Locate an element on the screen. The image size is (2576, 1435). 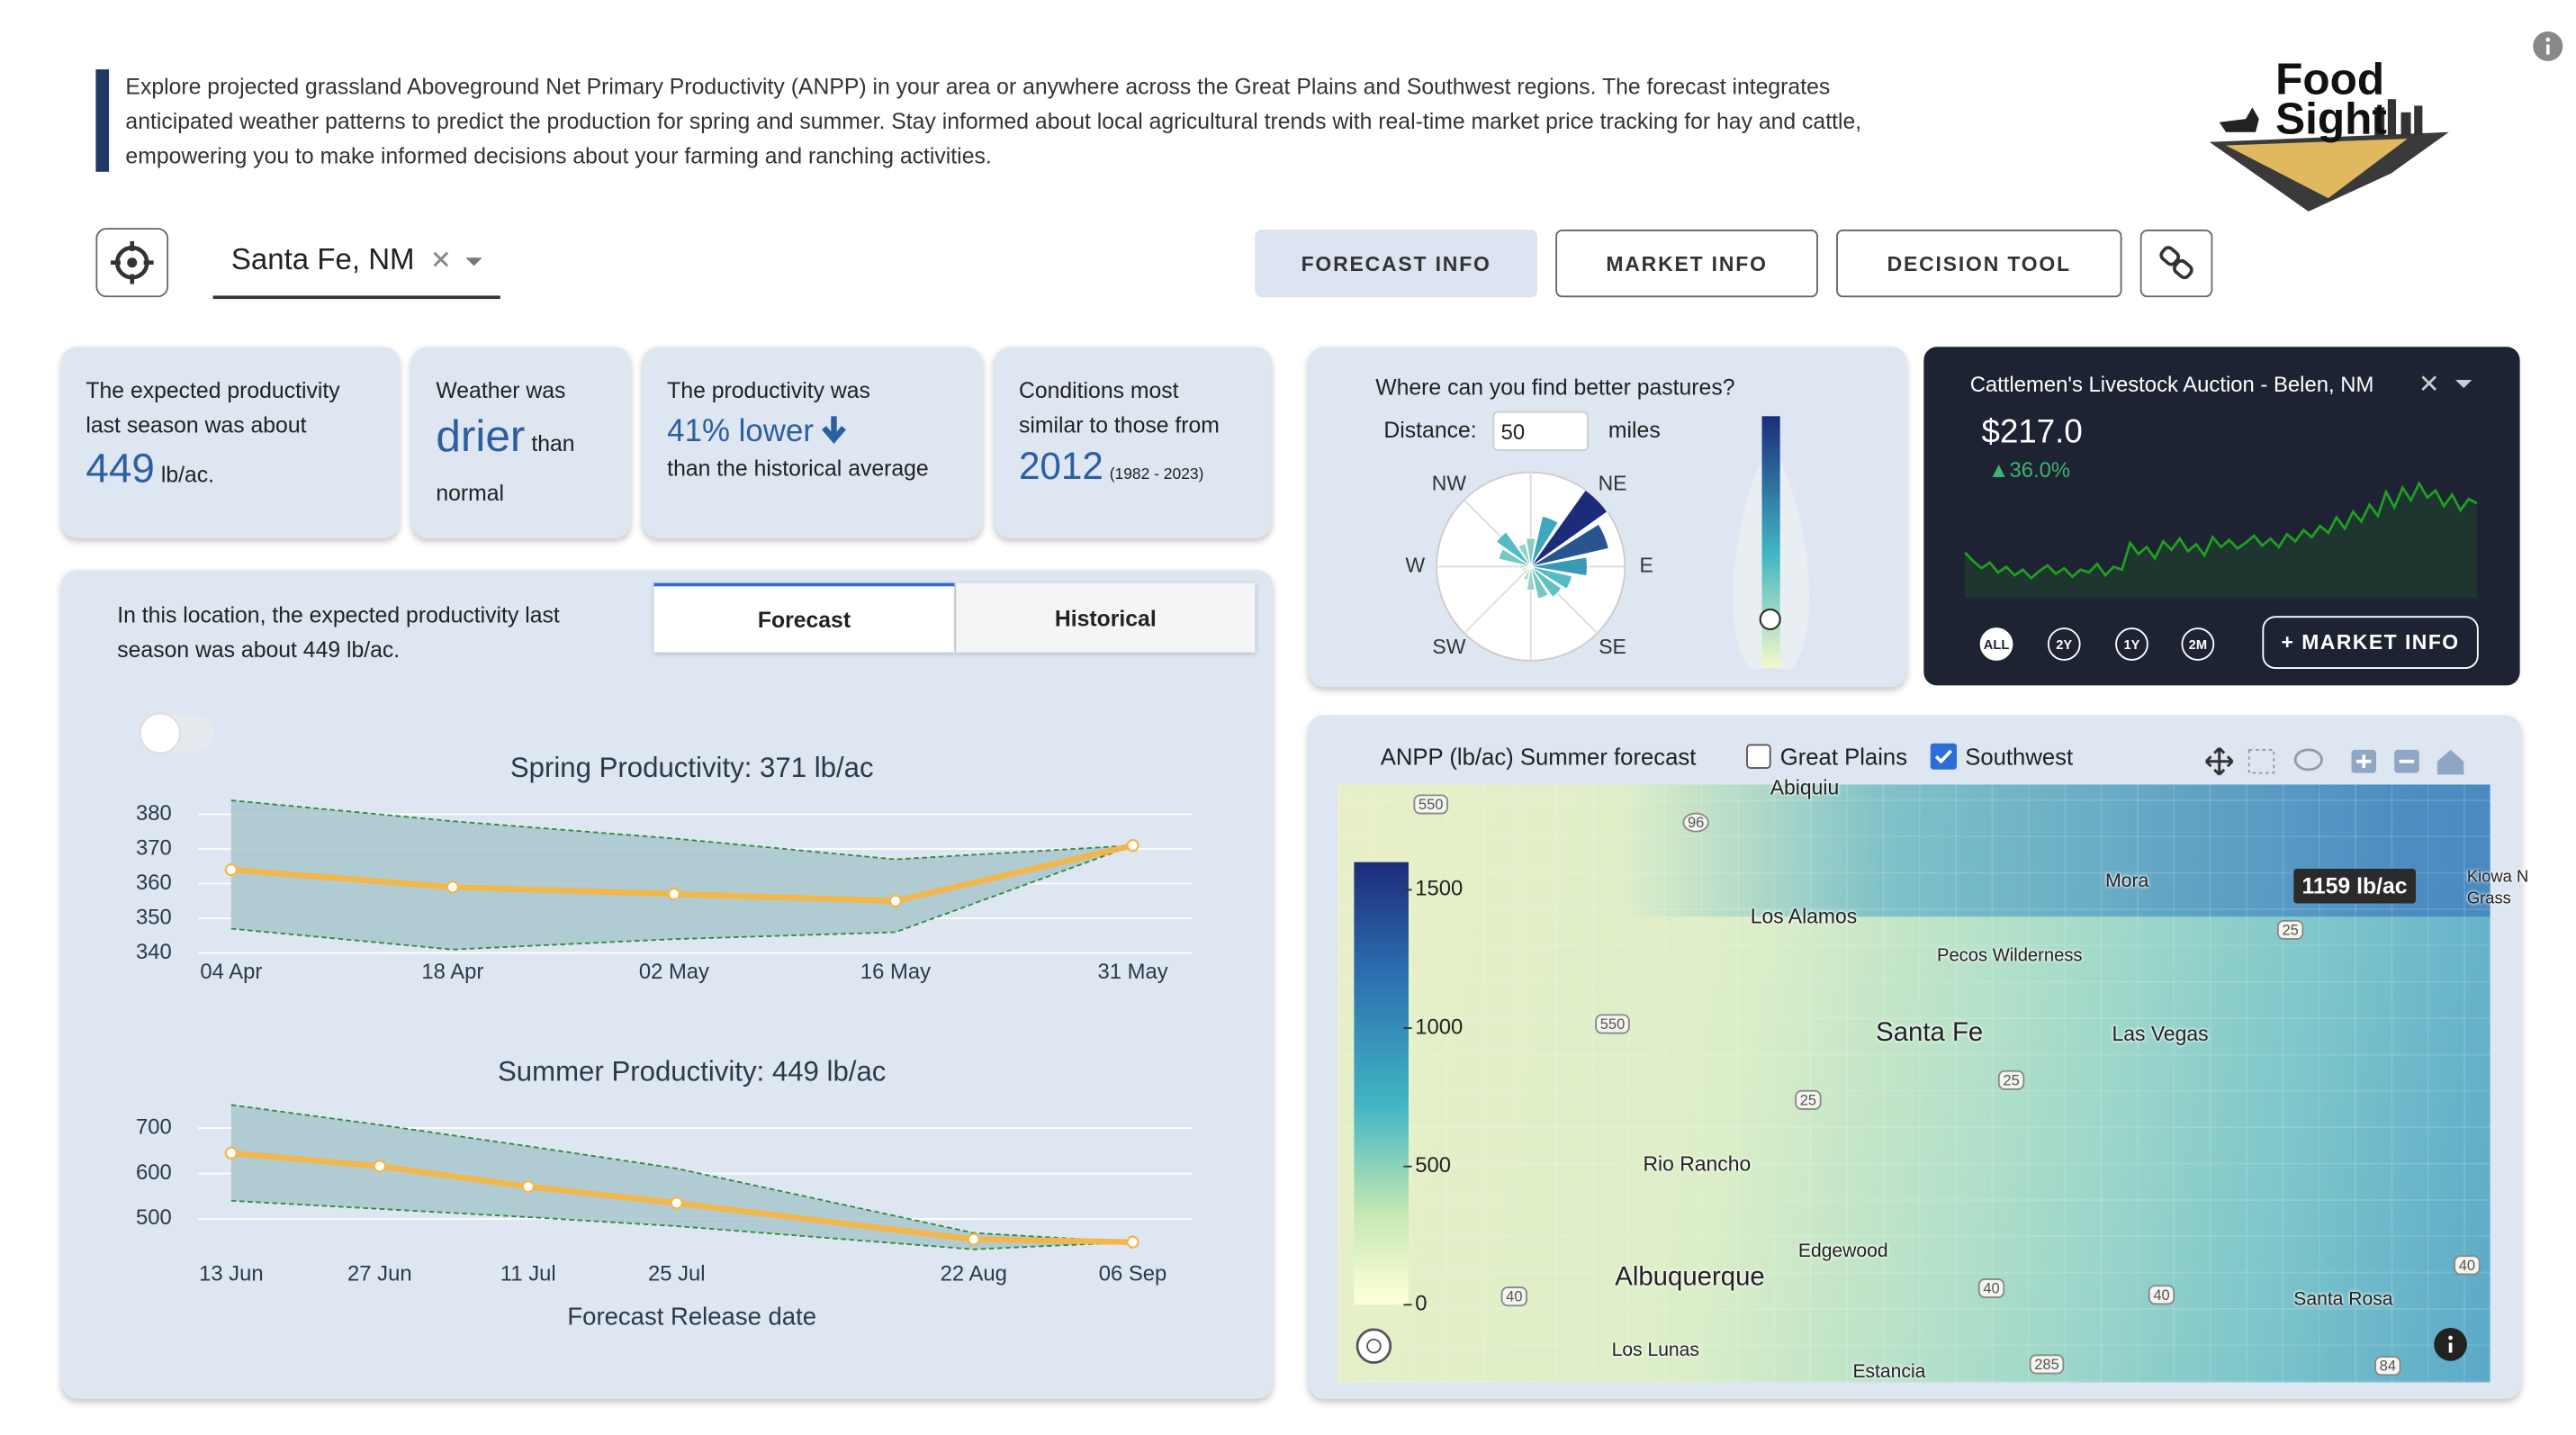
historical-tab: Historical is located at coordinates (1106, 617).